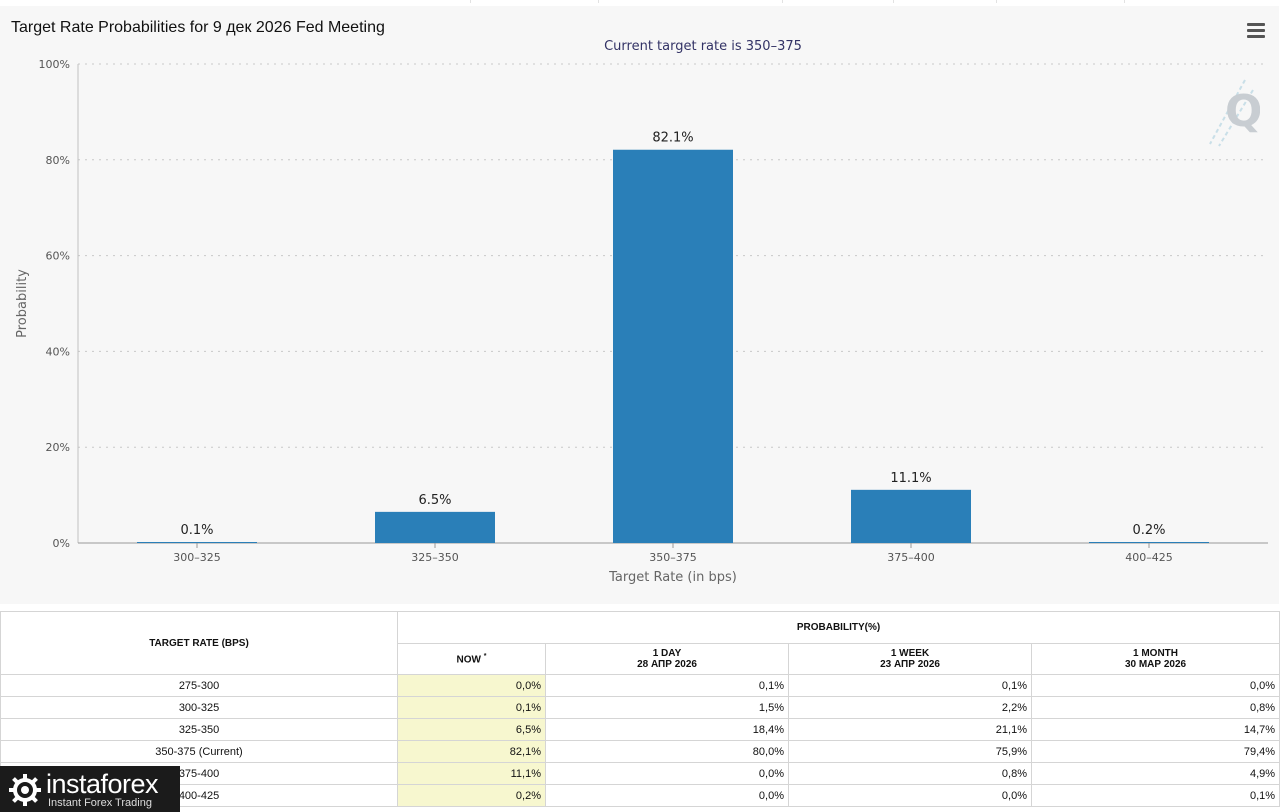 This screenshot has height=812, width=1285. Describe the element at coordinates (61, 543) in the screenshot. I see `y-tick-label: 0%` at that location.